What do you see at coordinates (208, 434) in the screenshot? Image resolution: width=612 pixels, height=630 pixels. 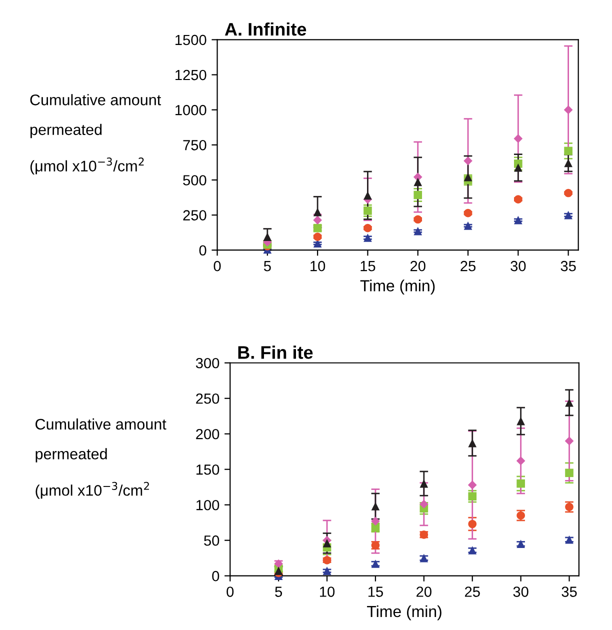 I see `y-tick-label: 200` at bounding box center [208, 434].